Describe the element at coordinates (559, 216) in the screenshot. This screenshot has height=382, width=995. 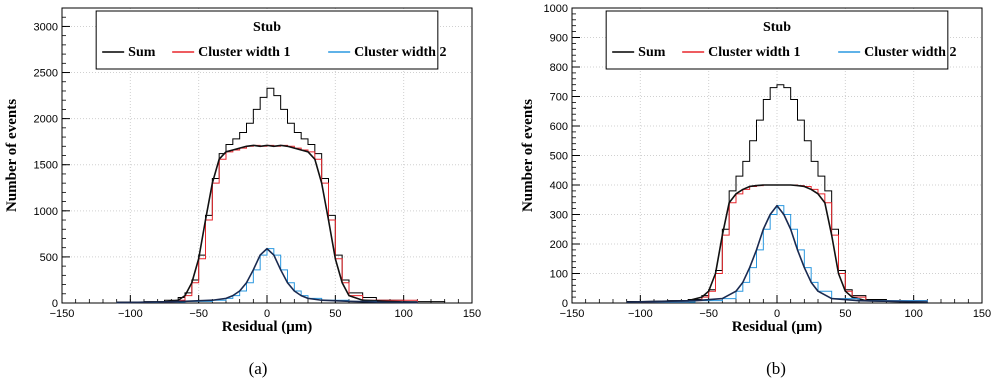
I see `y-tick-label: 300` at that location.